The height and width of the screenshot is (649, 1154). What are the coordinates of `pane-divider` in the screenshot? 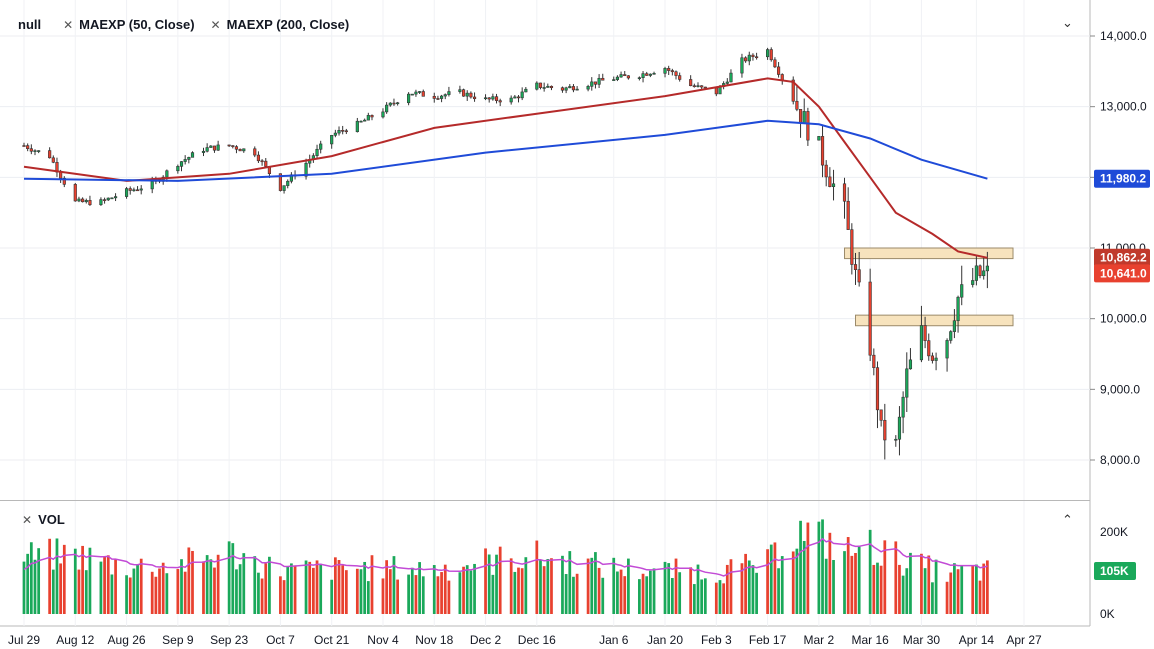 It's located at (545, 500).